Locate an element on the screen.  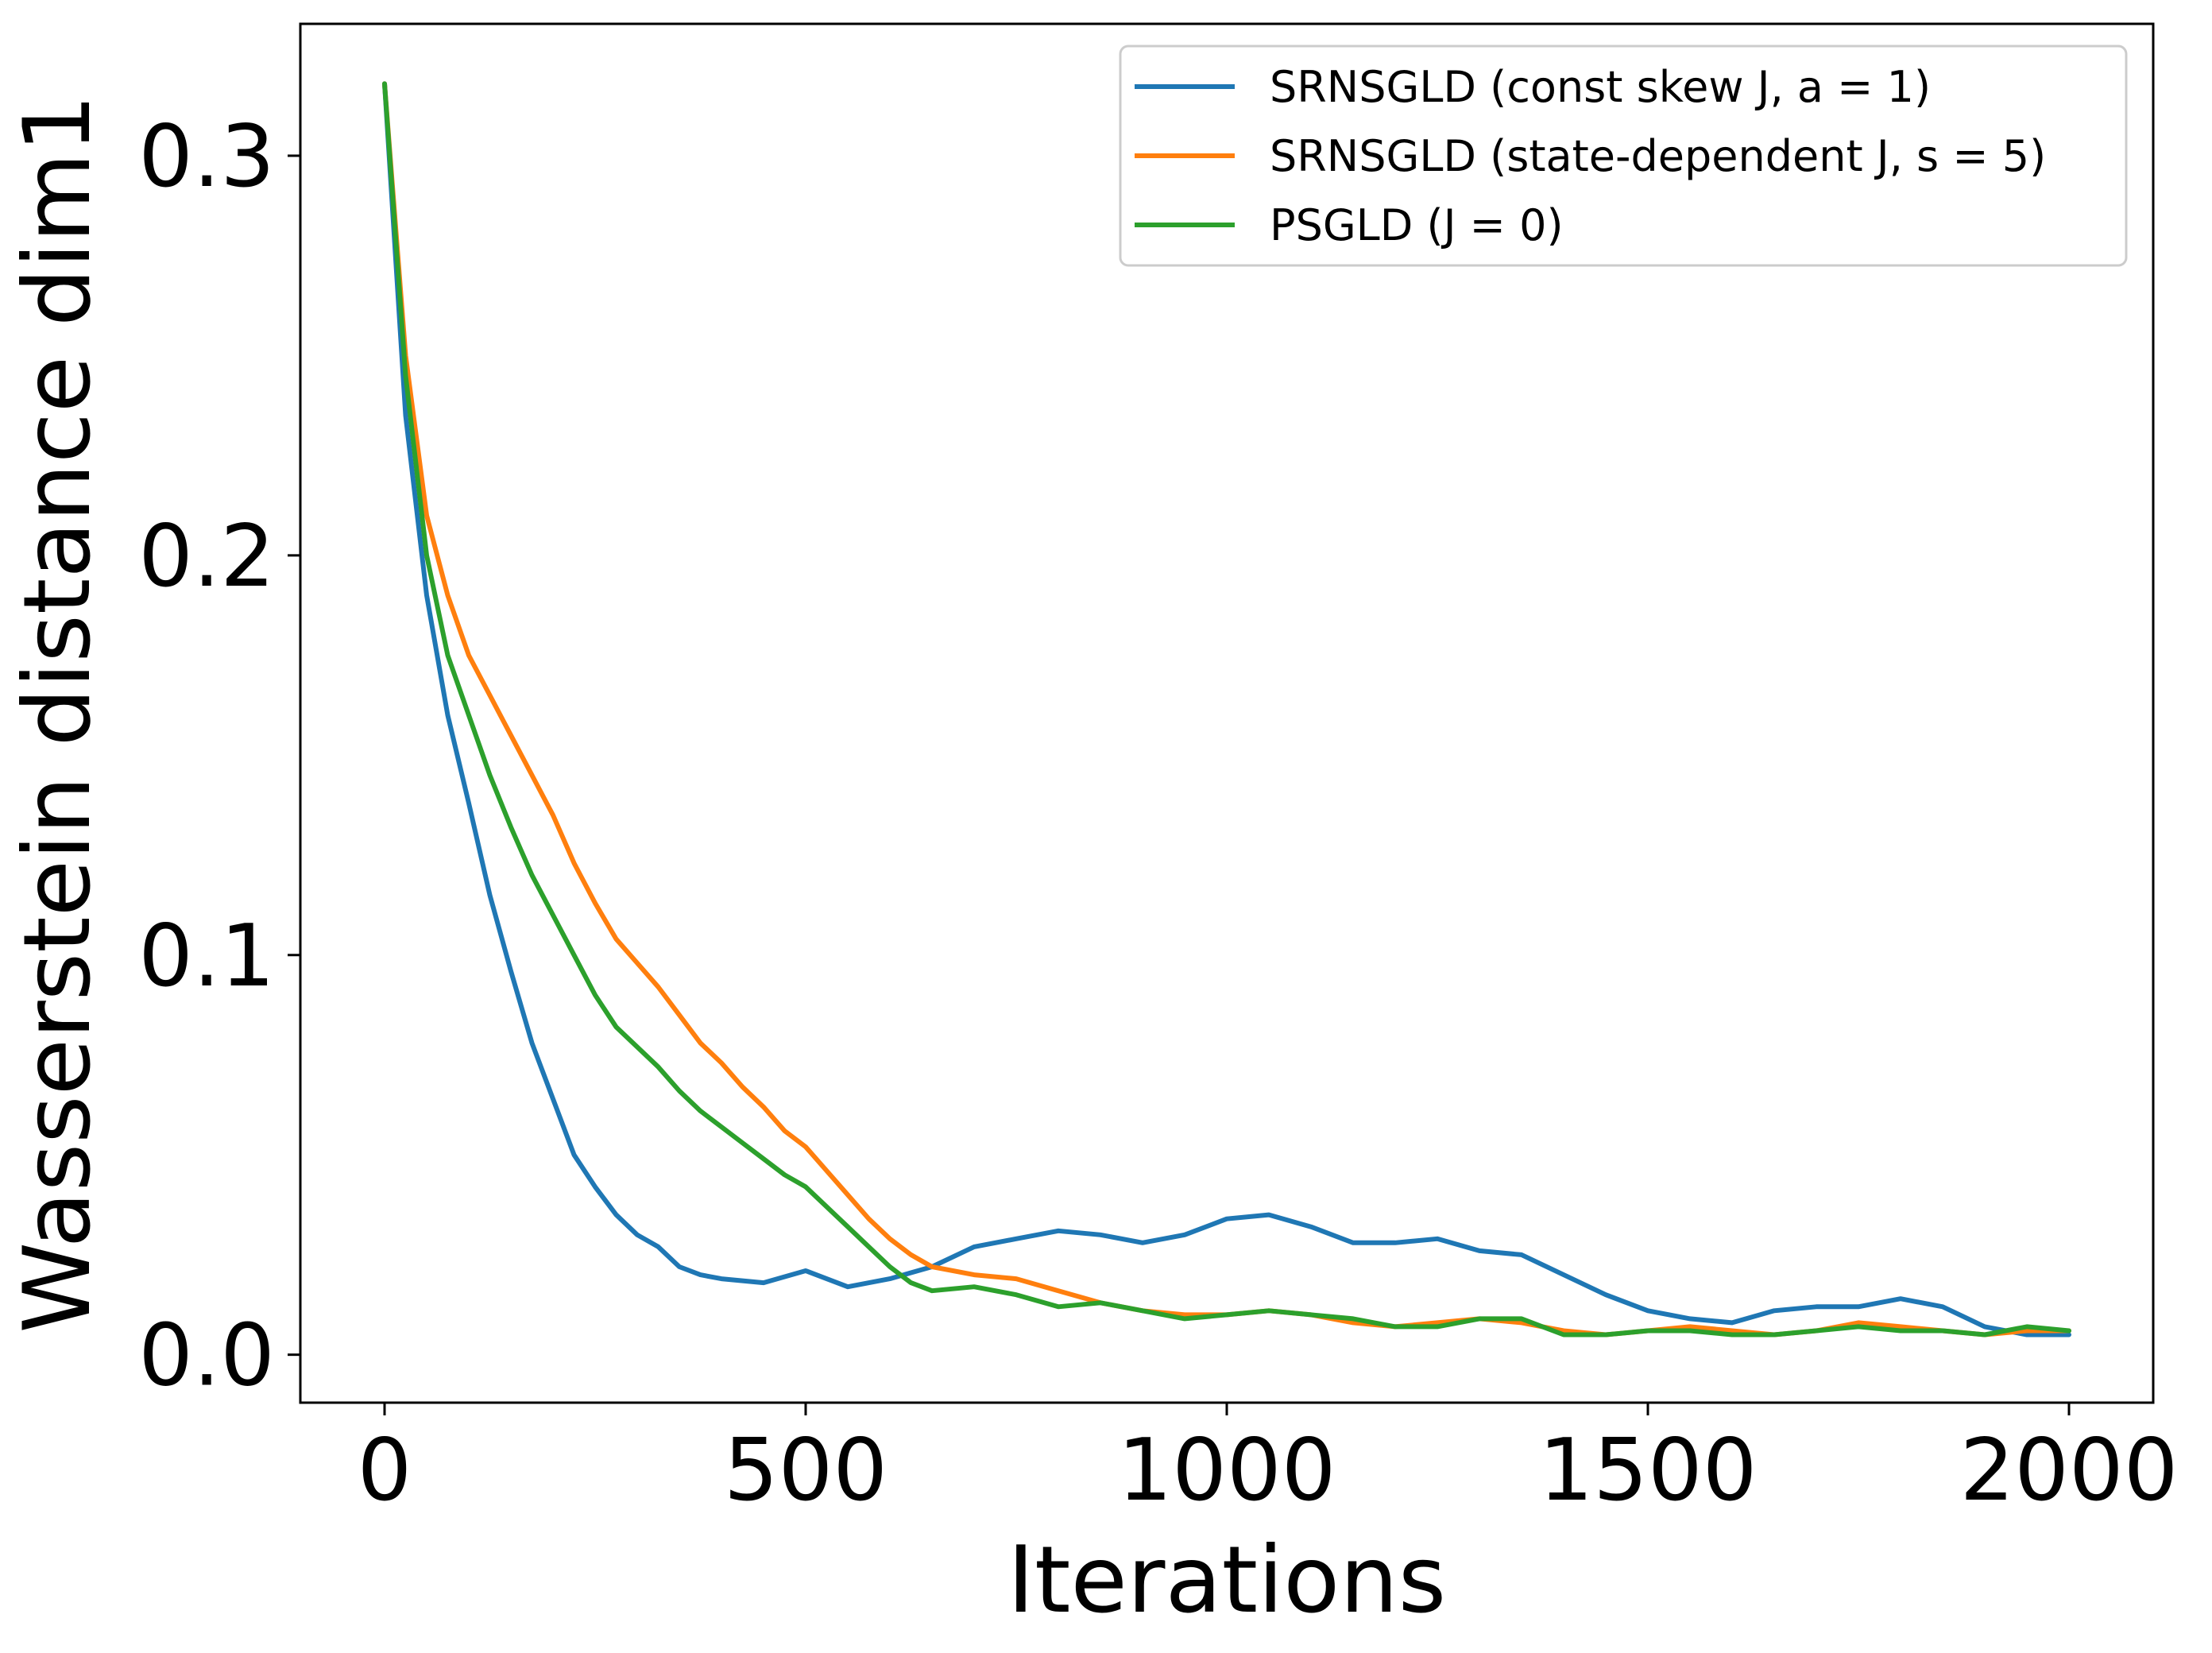
y-axis: 0.0 0.1 0.2 0.3 is located at coordinates (219, 756).